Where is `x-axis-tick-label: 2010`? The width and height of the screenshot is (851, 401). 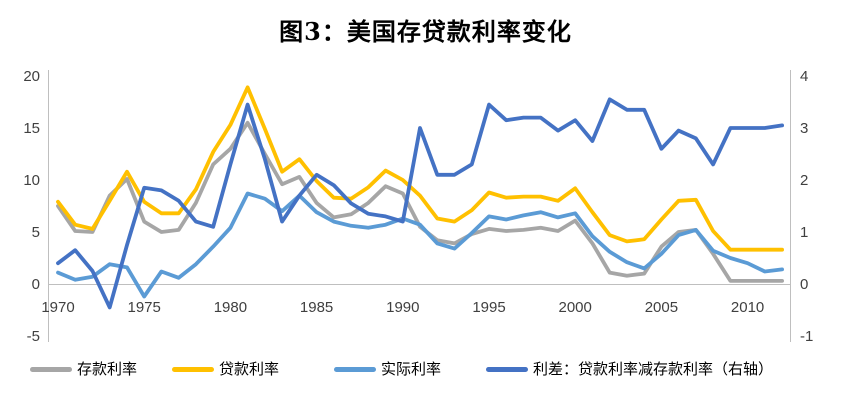
x-axis-tick-label: 2010 is located at coordinates (747, 307).